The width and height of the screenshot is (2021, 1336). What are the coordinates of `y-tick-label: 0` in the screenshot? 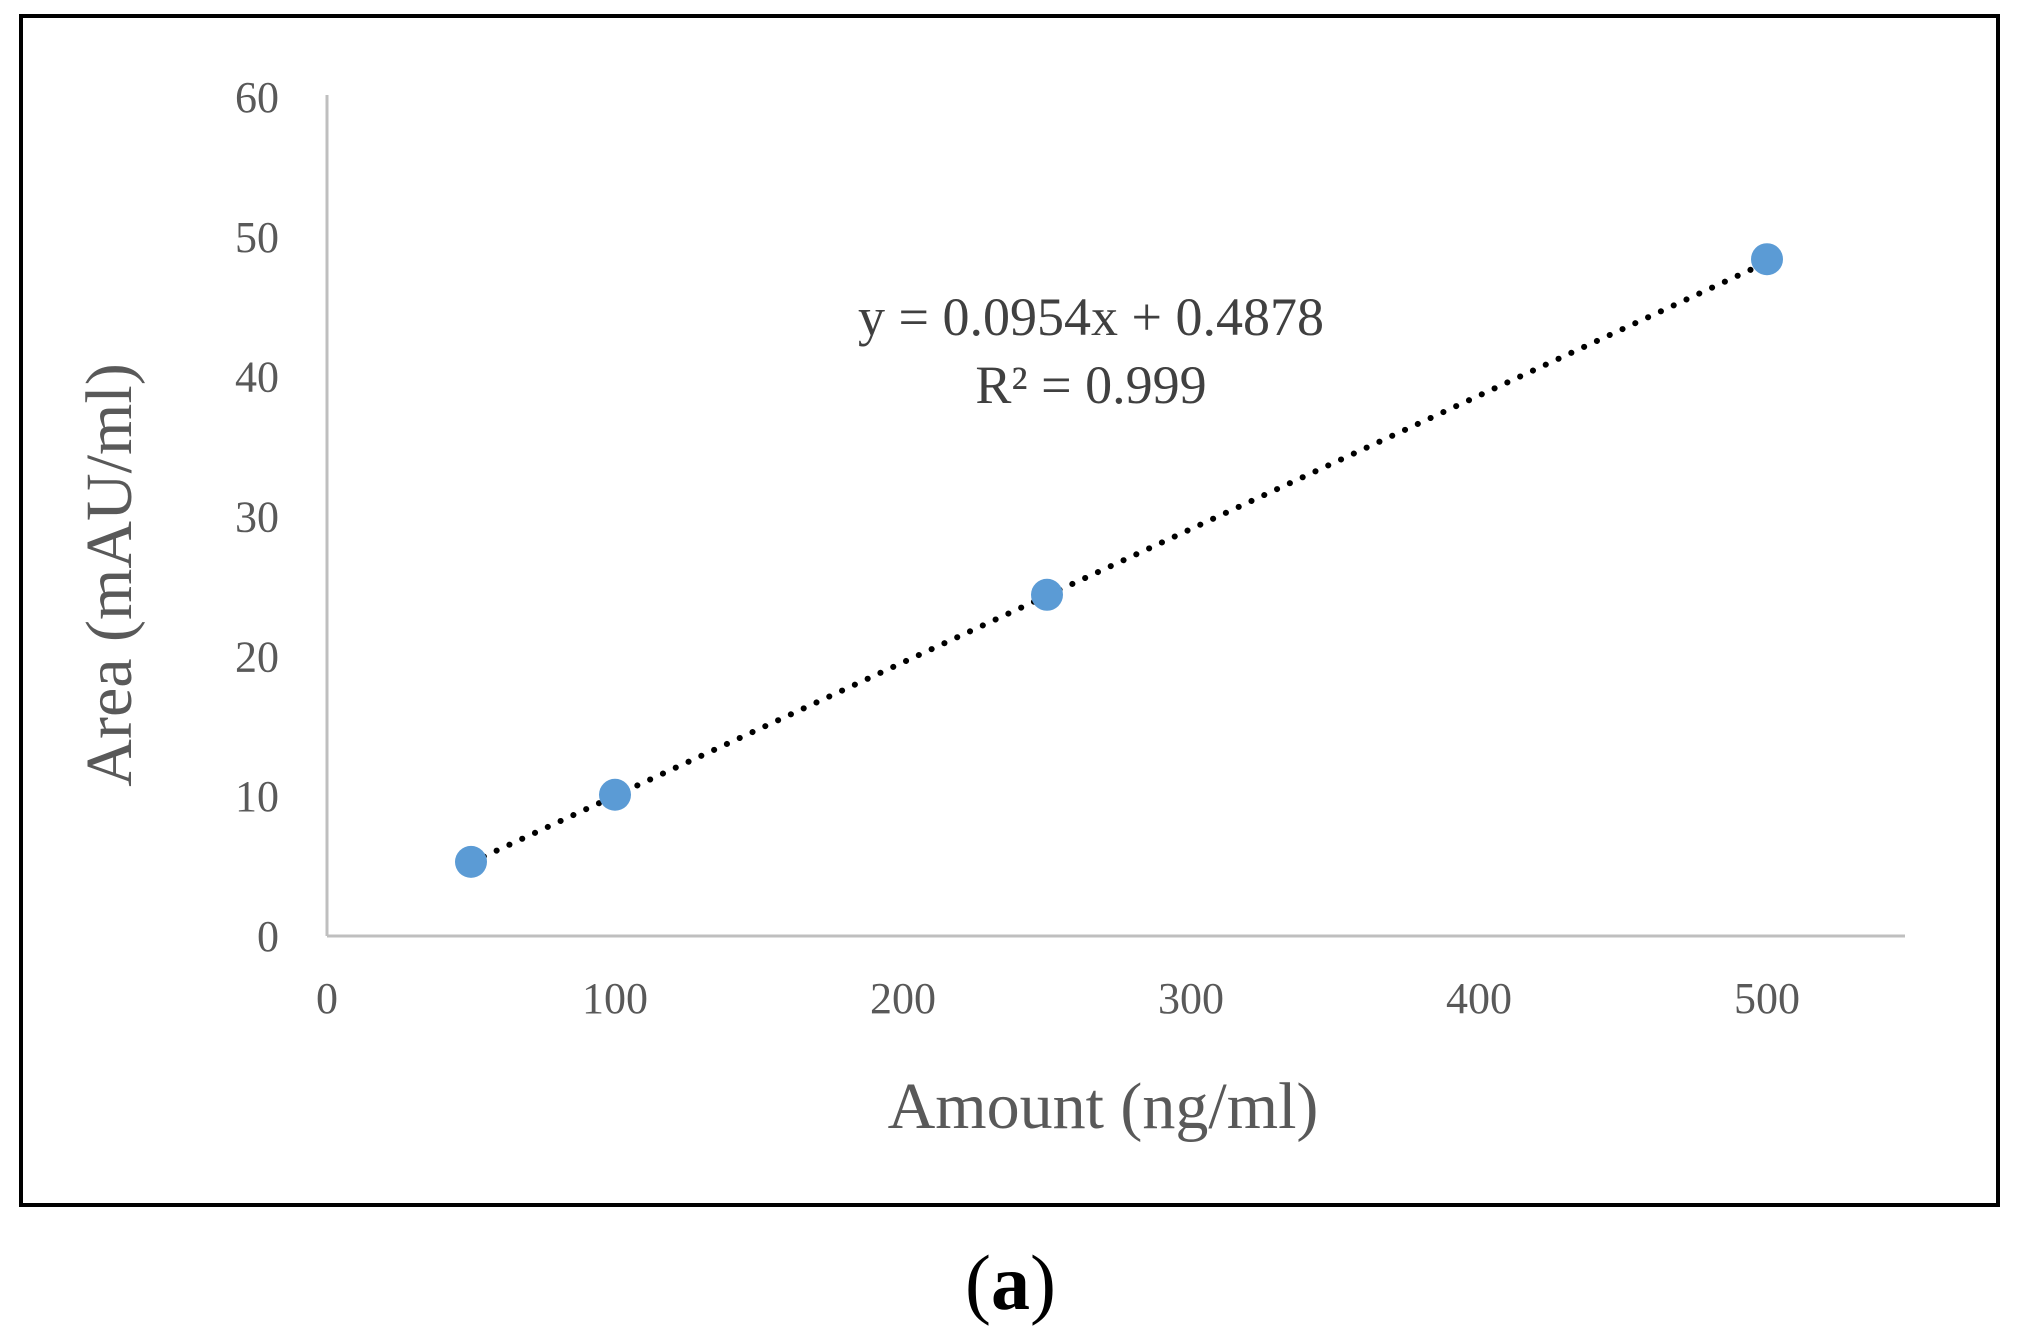 It's located at (268, 936).